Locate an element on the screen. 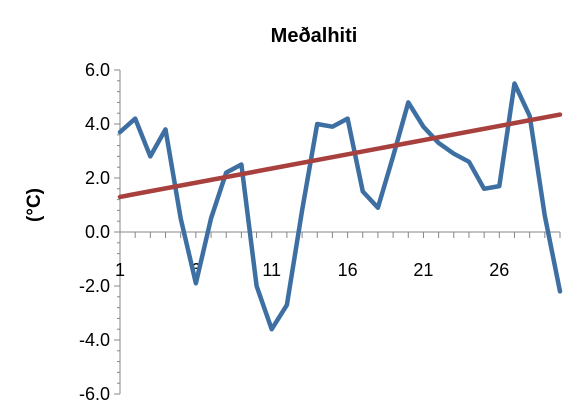 The height and width of the screenshot is (401, 568). y-tick-label: 4.0 is located at coordinates (97, 124).